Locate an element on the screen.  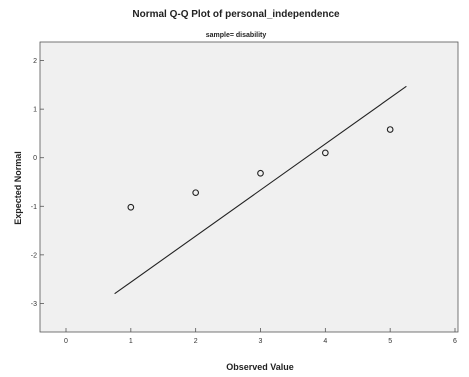
x-tick-label: 2 is located at coordinates (196, 341).